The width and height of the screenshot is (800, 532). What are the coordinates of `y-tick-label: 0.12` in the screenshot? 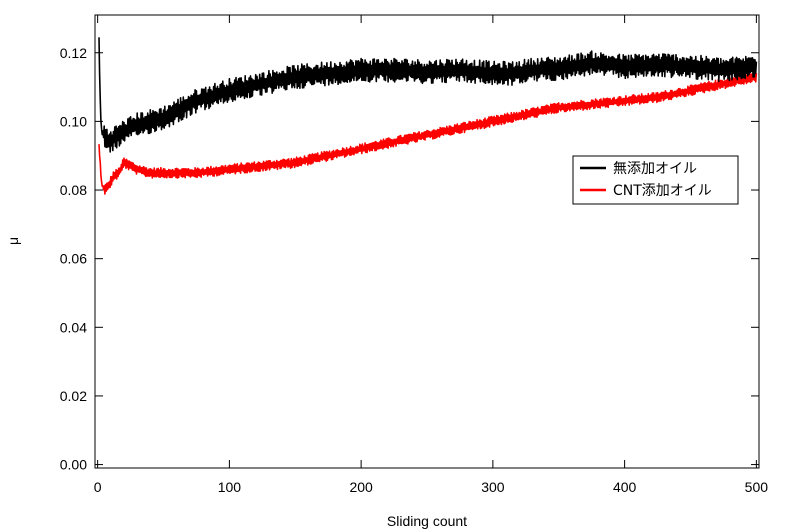 It's located at (73, 53).